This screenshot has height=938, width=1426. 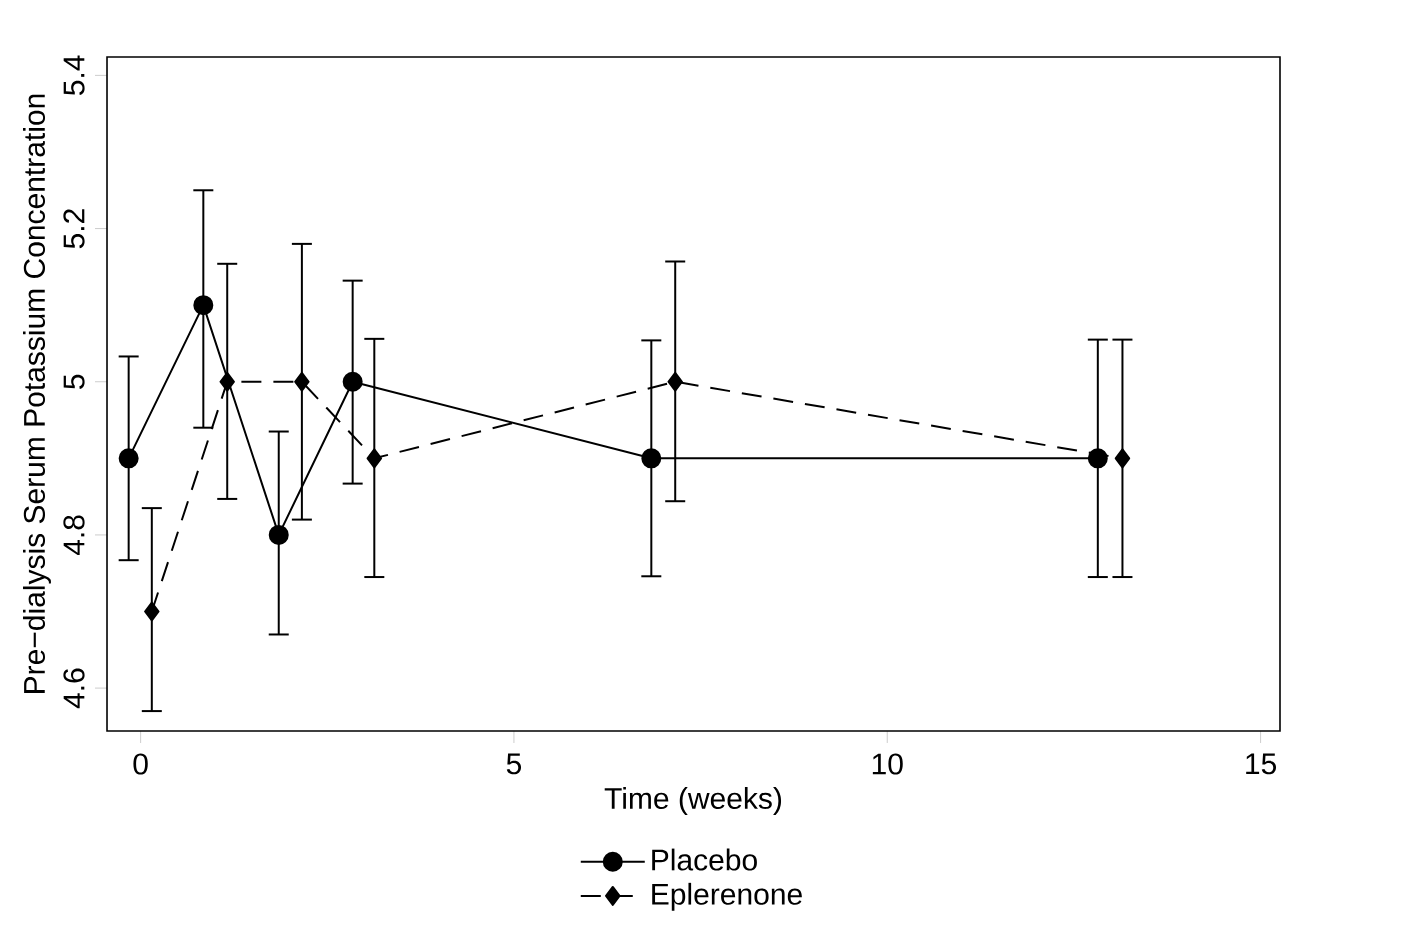 I want to click on y-axis-title: Pre−dialysis Serum Potassium Concentration, so click(x=37, y=393).